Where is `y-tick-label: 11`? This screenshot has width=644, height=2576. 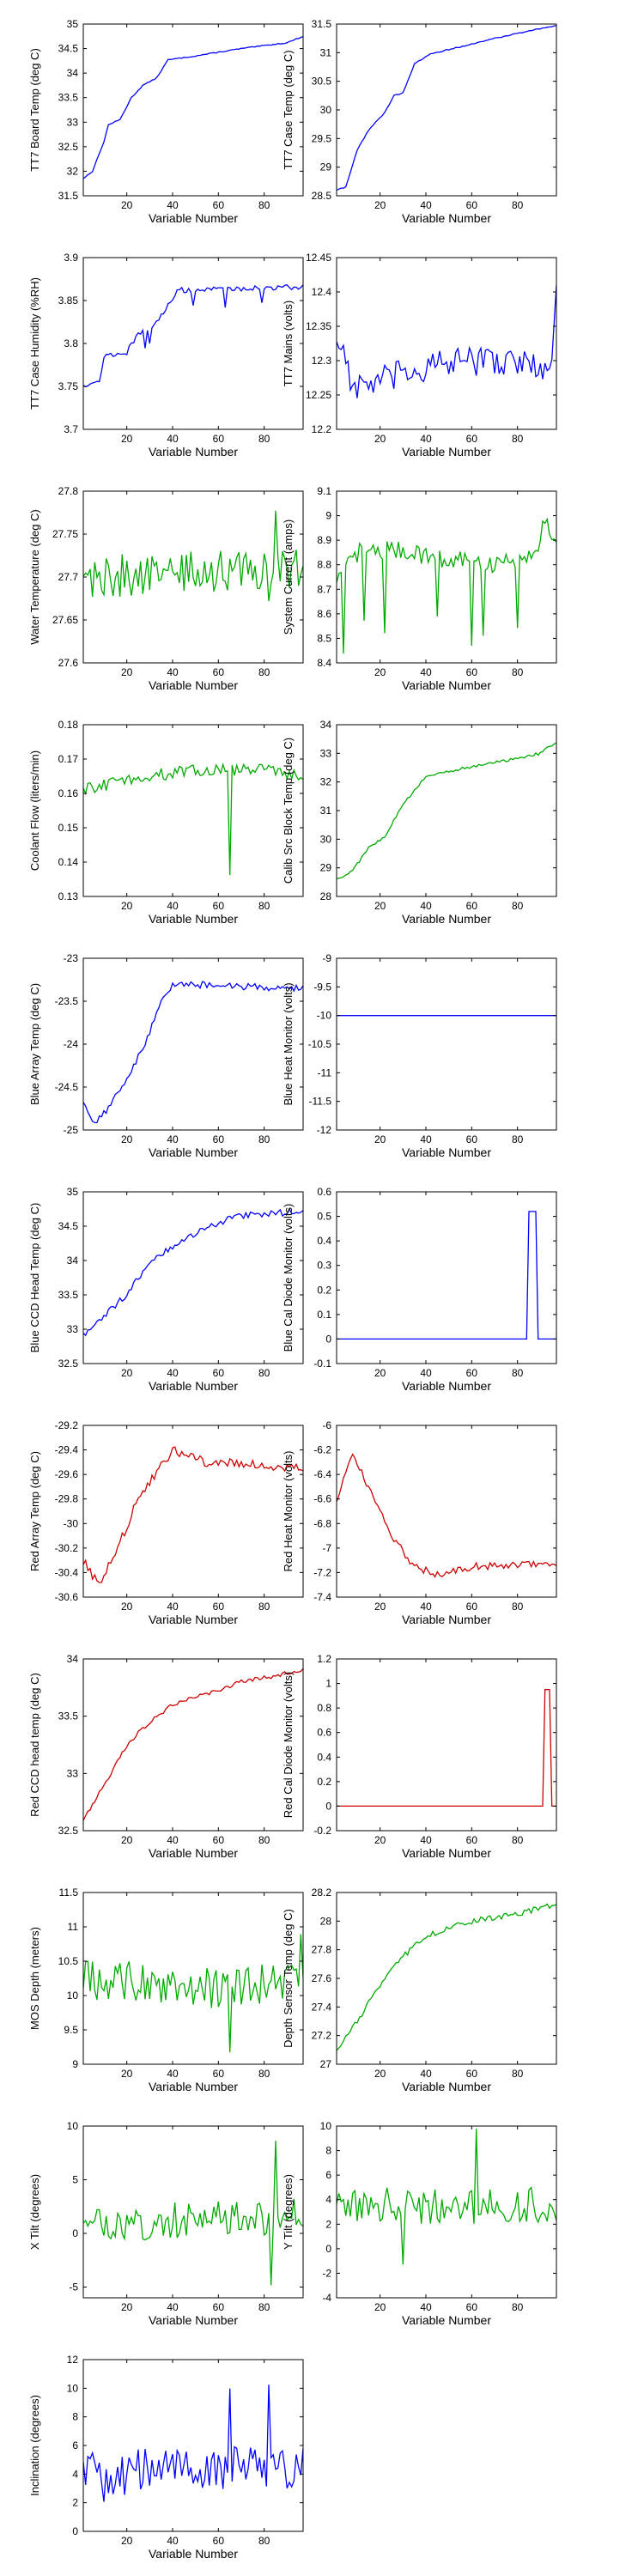 y-tick-label: 11 is located at coordinates (74, 1927).